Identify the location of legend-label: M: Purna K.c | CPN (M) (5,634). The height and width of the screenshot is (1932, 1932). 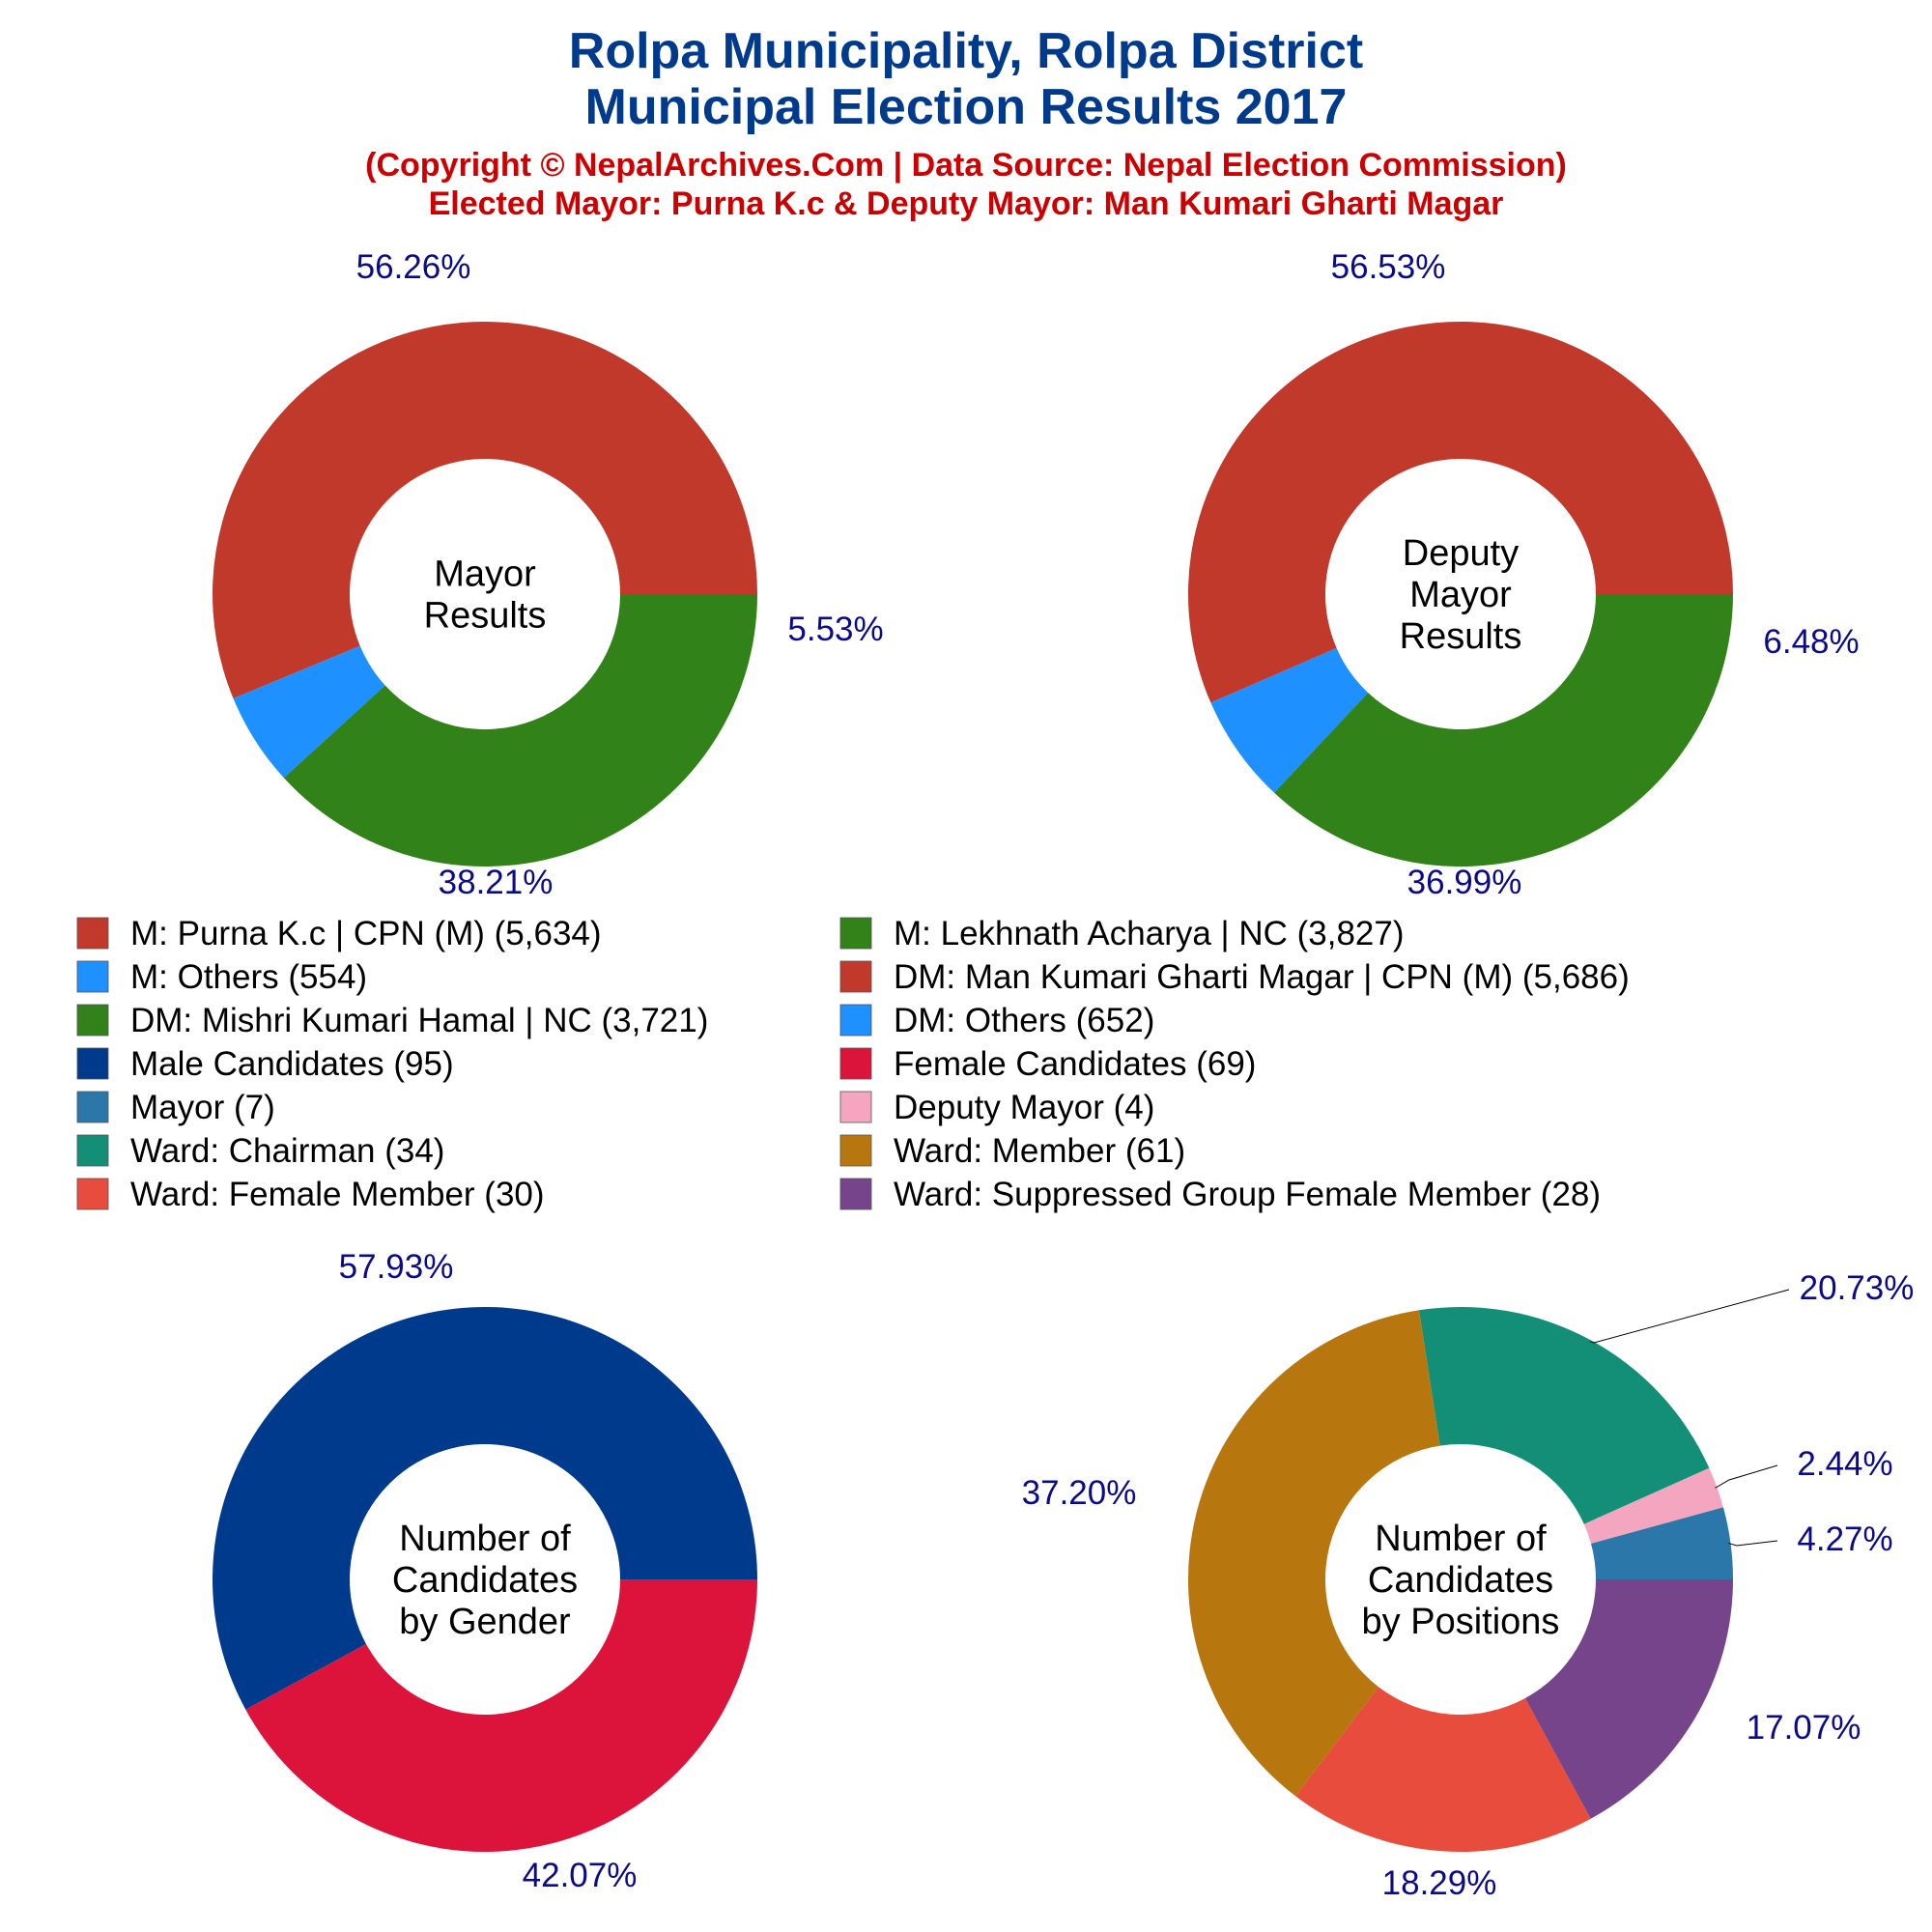
(366, 933).